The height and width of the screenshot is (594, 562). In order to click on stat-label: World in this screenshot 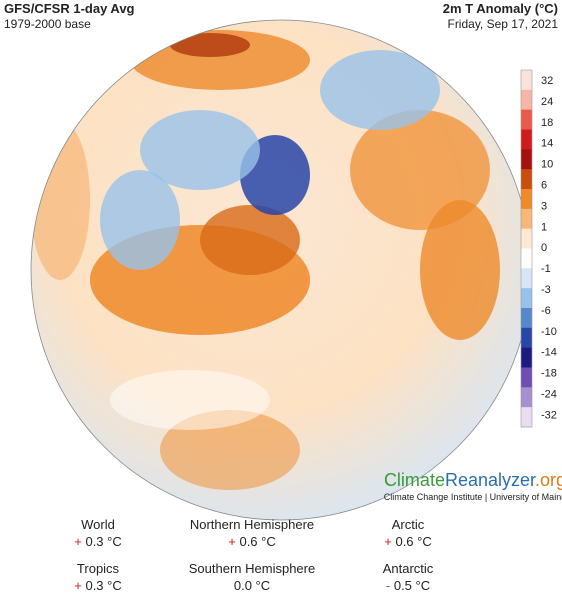, I will do `click(98, 524)`.